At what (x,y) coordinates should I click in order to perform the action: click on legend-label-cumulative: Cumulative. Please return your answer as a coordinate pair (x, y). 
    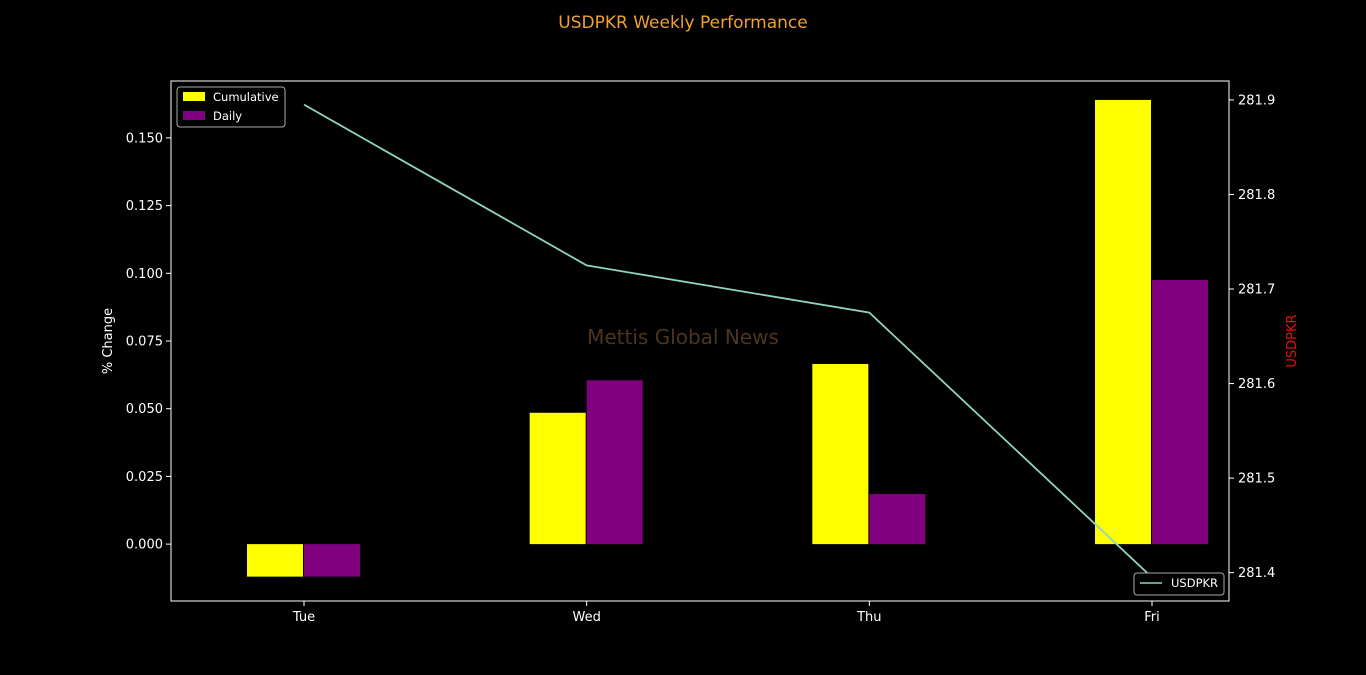
    Looking at the image, I should click on (246, 97).